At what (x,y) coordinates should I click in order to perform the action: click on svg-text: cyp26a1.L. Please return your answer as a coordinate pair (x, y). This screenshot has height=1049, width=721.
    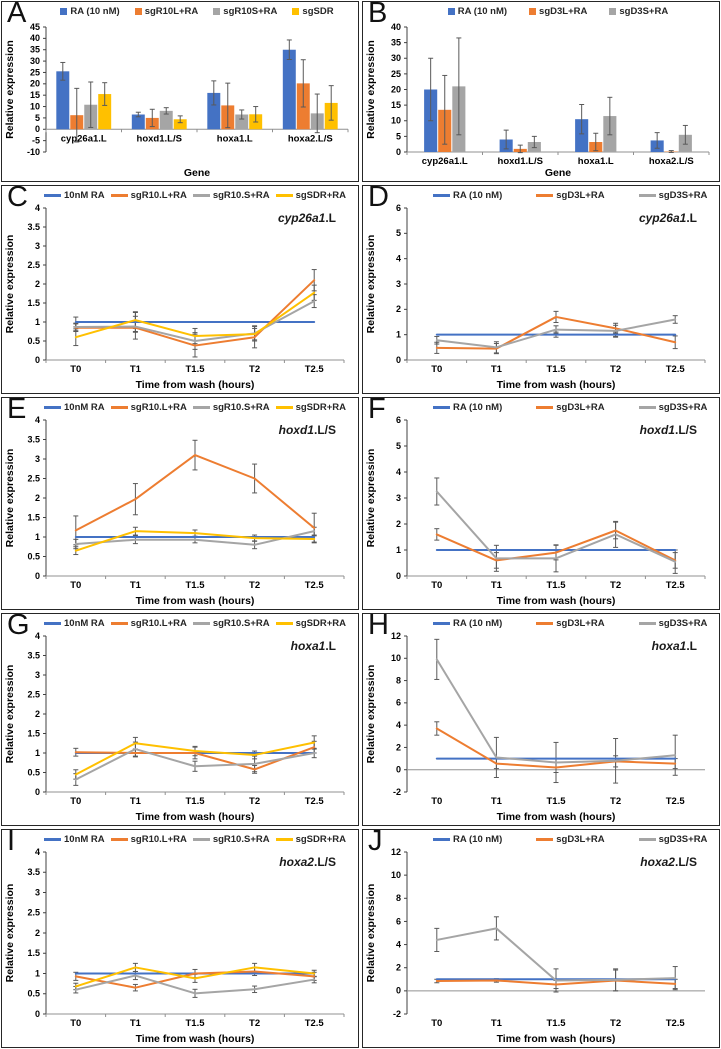
    Looking at the image, I should click on (445, 161).